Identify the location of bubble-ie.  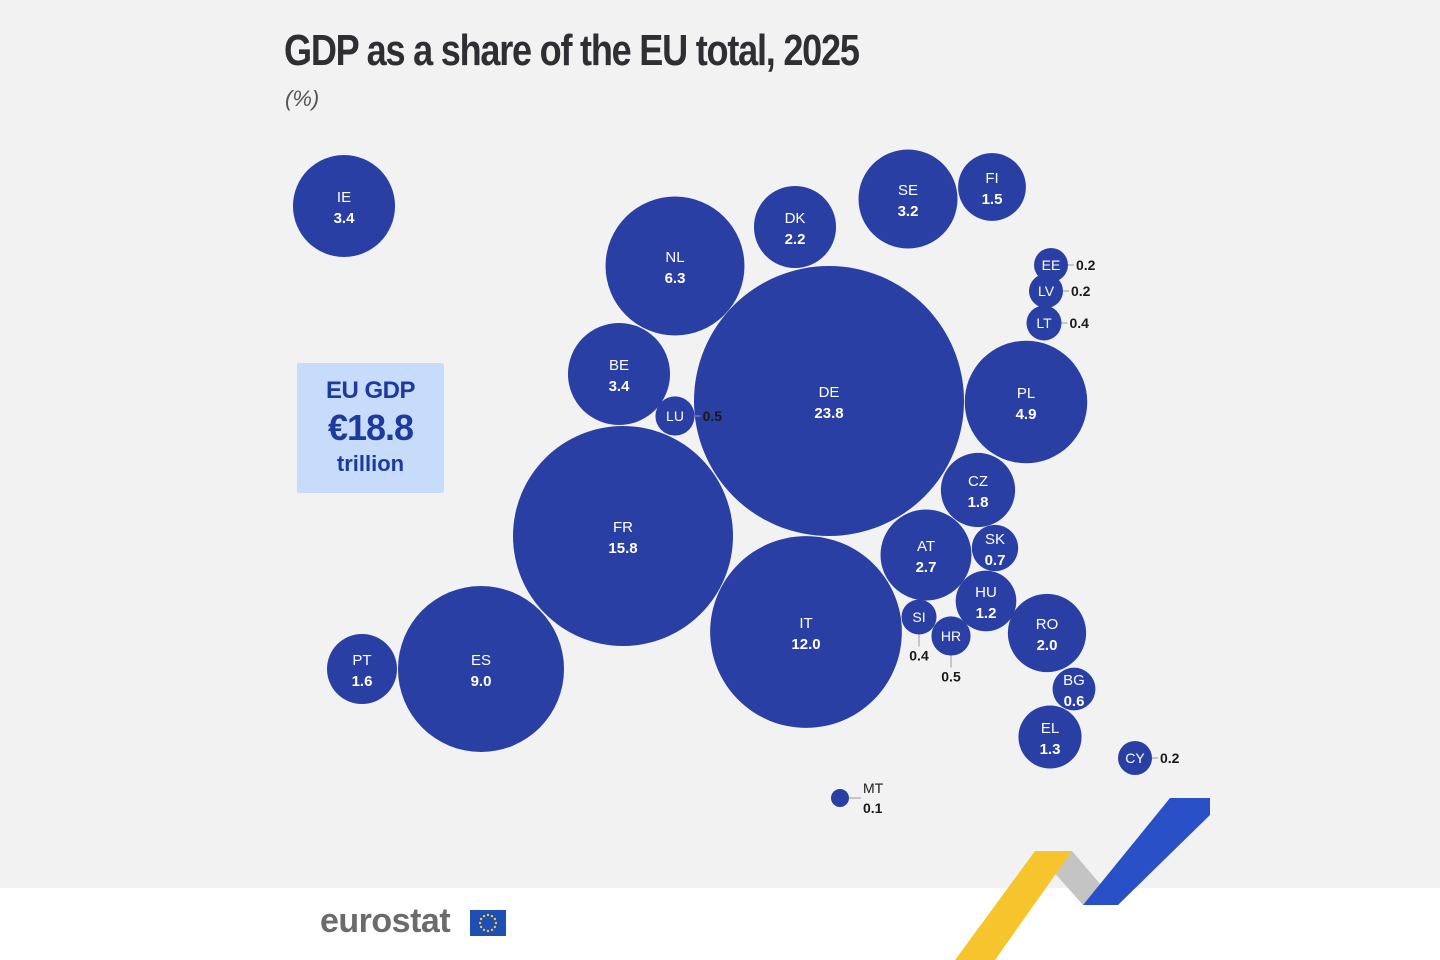
(344, 206).